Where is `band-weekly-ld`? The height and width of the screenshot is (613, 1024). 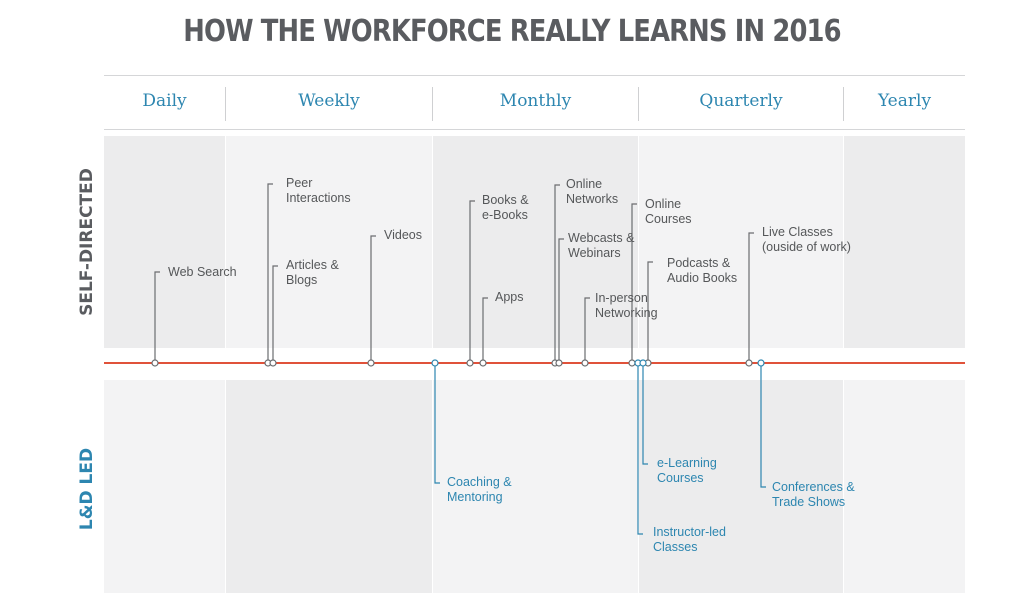
band-weekly-ld is located at coordinates (329, 486).